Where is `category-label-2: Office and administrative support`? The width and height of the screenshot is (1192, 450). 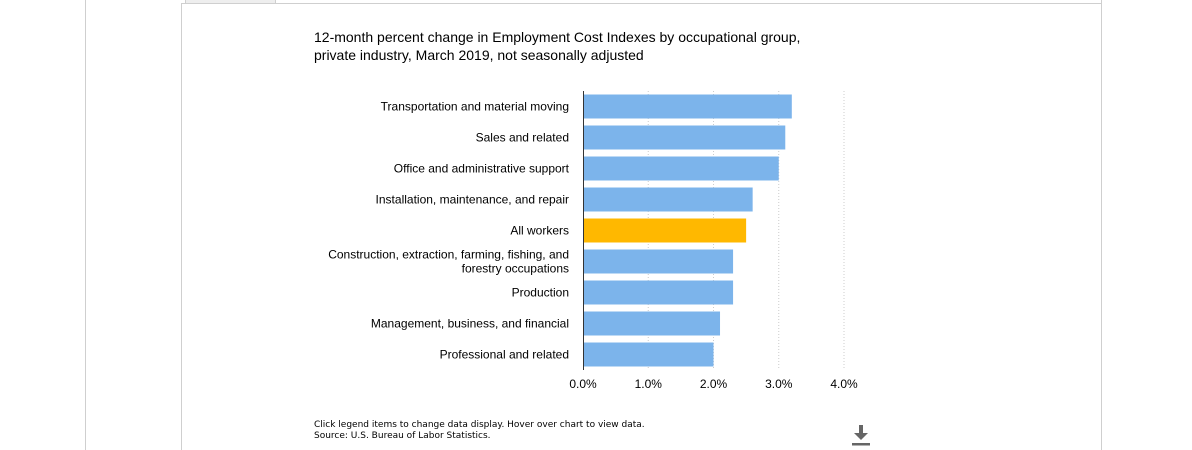 category-label-2: Office and administrative support is located at coordinates (482, 169).